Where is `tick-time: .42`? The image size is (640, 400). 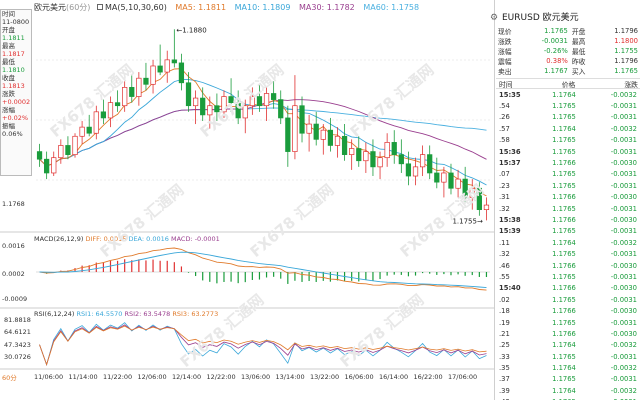 tick-time: .42 is located at coordinates (516, 399).